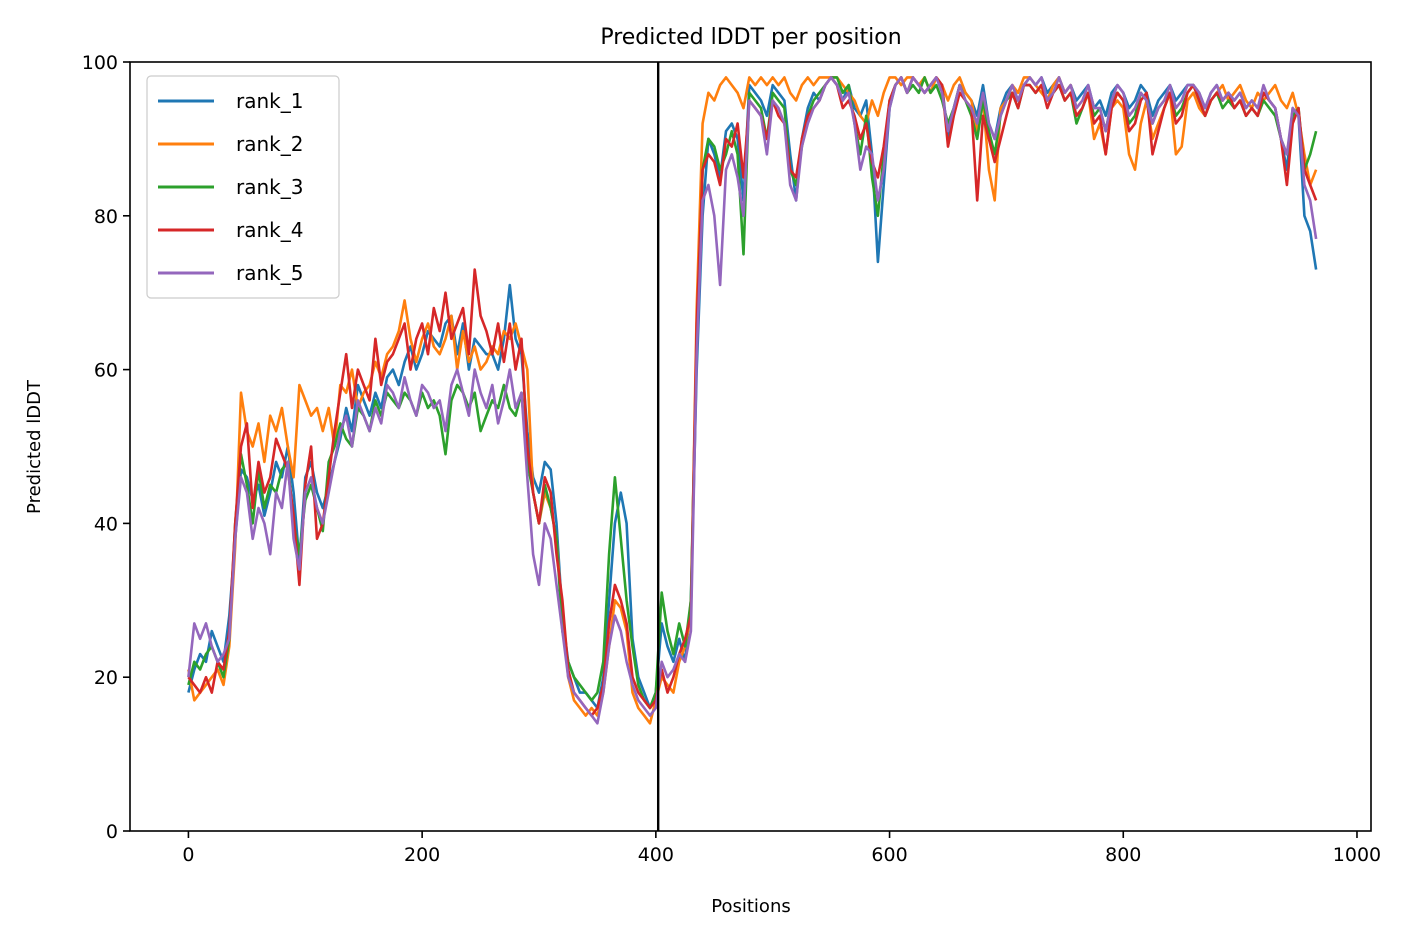  What do you see at coordinates (106, 524) in the screenshot?
I see `y-tick-label: 40` at bounding box center [106, 524].